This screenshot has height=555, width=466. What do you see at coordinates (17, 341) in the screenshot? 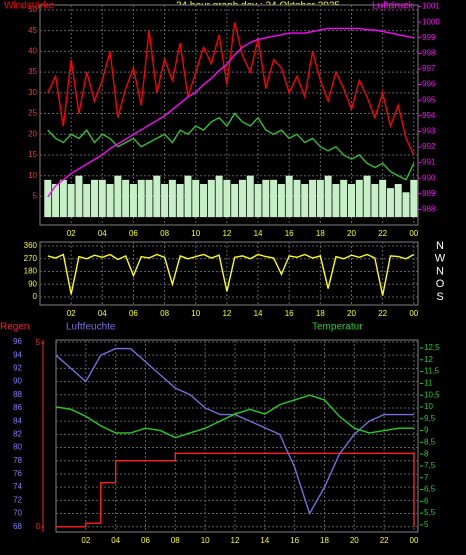
I see `y-tick-label: 96` at bounding box center [17, 341].